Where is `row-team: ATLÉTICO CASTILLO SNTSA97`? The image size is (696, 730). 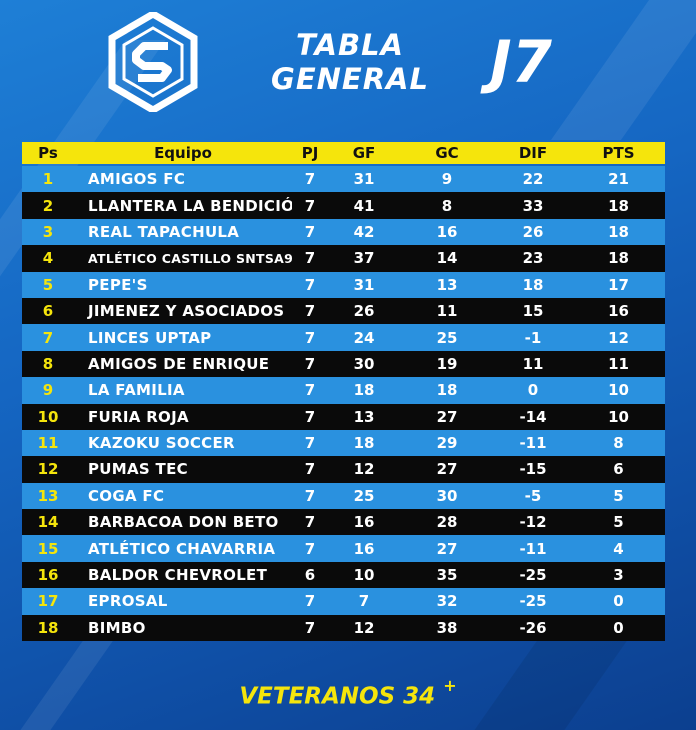
row-team: ATLÉTICO CASTILLO SNTSA97 is located at coordinates (190, 258).